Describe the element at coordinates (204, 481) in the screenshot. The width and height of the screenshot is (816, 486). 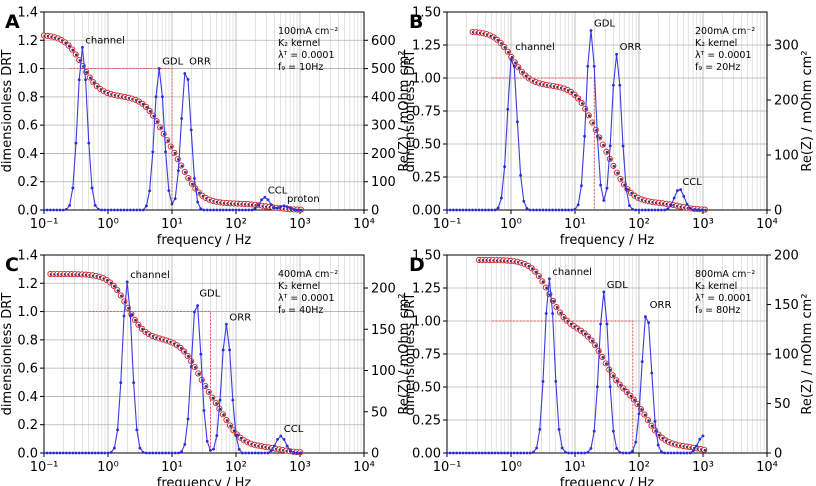
I see `x-axis-label: frequency / Hz` at that location.